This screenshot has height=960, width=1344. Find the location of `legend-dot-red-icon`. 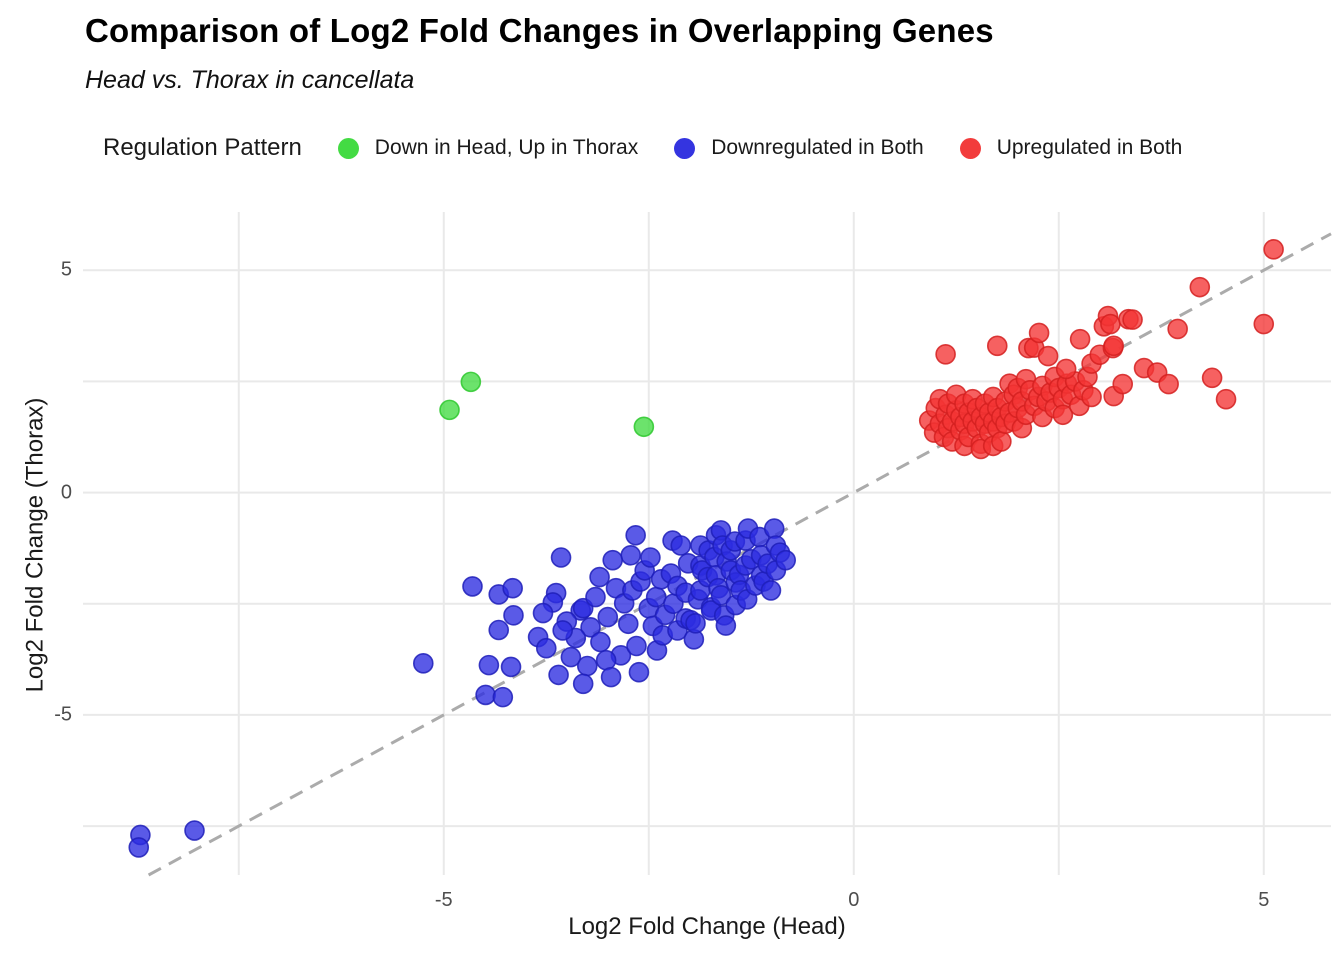

legend-dot-red-icon is located at coordinates (970, 148).